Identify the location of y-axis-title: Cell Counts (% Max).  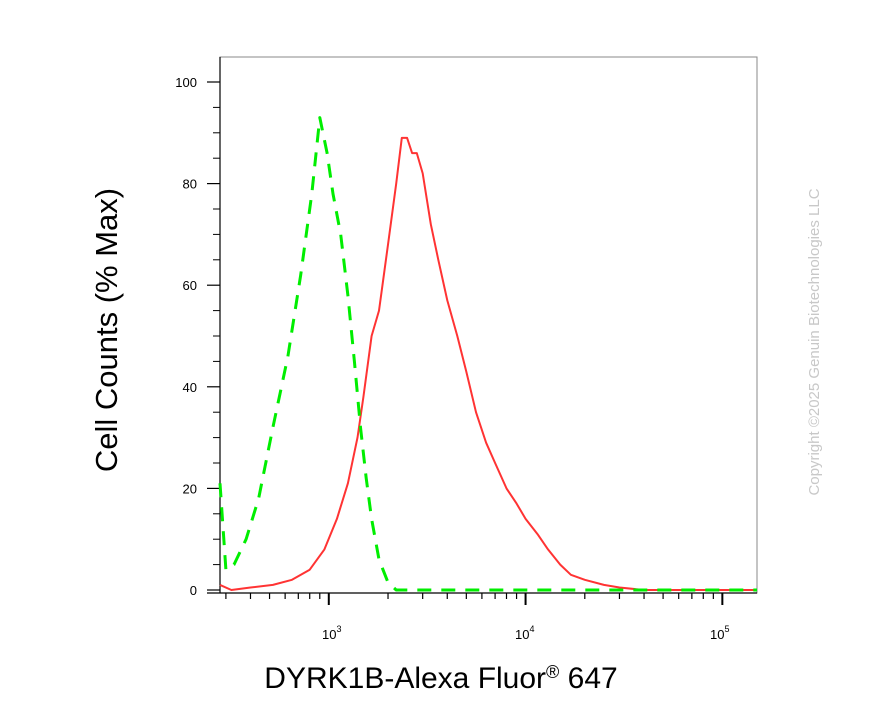
(106, 330).